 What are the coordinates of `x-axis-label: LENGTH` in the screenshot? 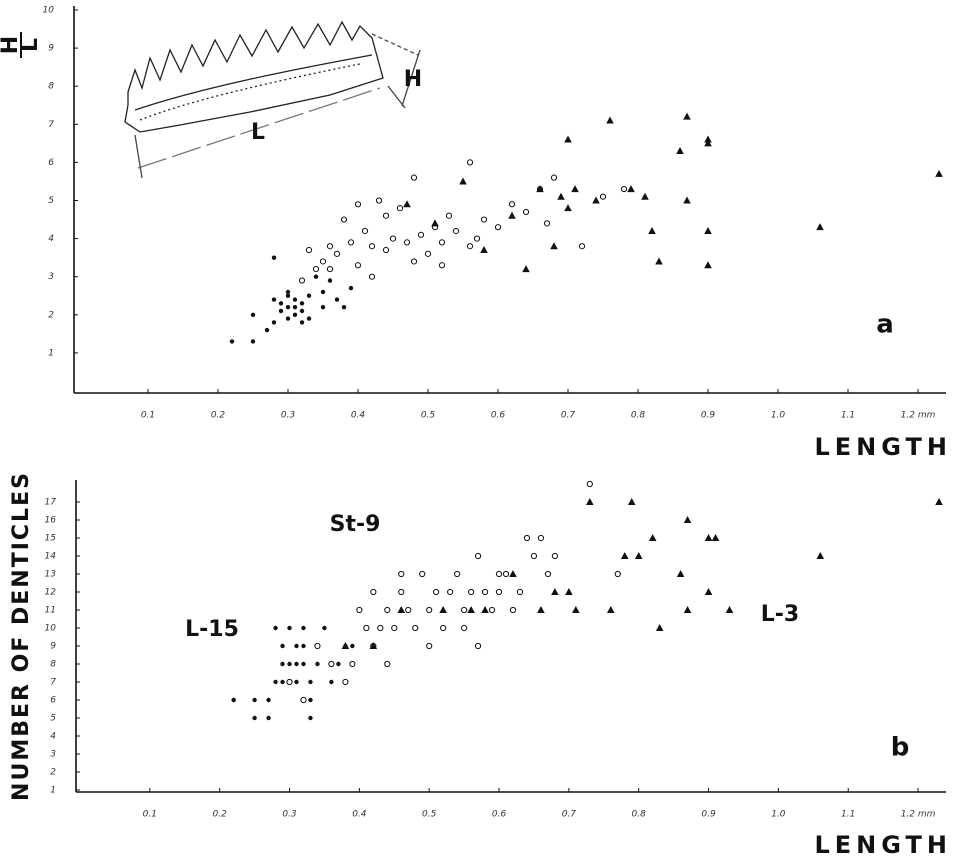 It's located at (883, 845).